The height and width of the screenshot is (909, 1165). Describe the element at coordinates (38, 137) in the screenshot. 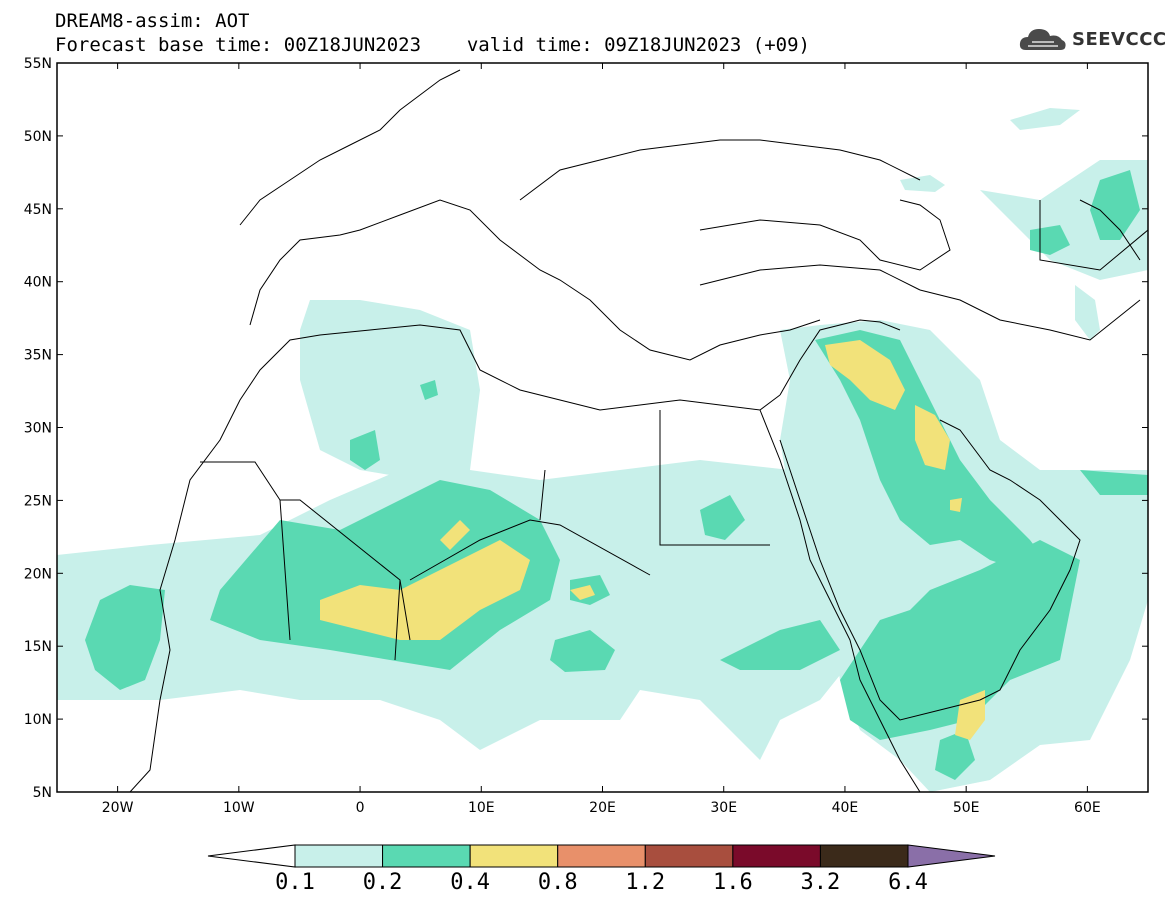

I see `lat-label: 50N` at that location.